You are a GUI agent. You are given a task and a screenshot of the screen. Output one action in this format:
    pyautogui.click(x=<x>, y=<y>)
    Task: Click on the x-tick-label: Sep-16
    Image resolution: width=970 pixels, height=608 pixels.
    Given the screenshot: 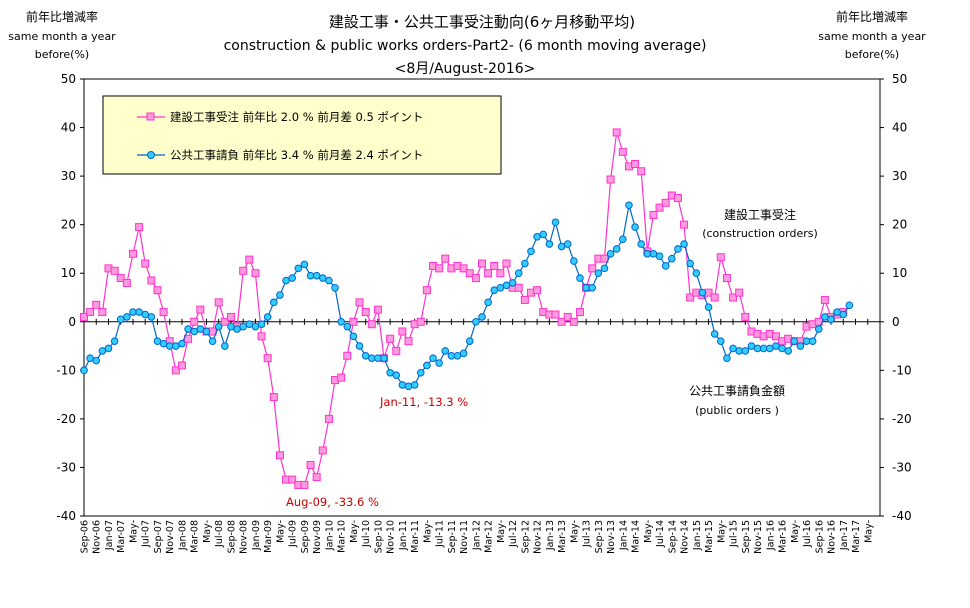 What is the action you would take?
    pyautogui.click(x=819, y=536)
    